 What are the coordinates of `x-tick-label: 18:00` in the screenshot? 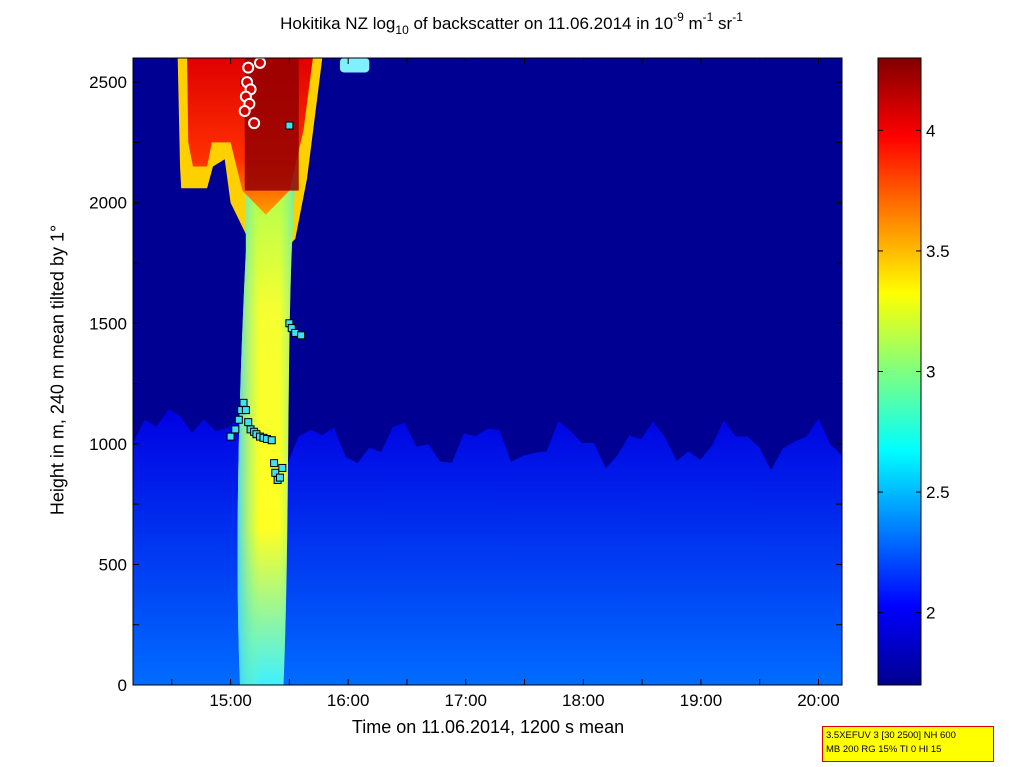 It's located at (583, 700).